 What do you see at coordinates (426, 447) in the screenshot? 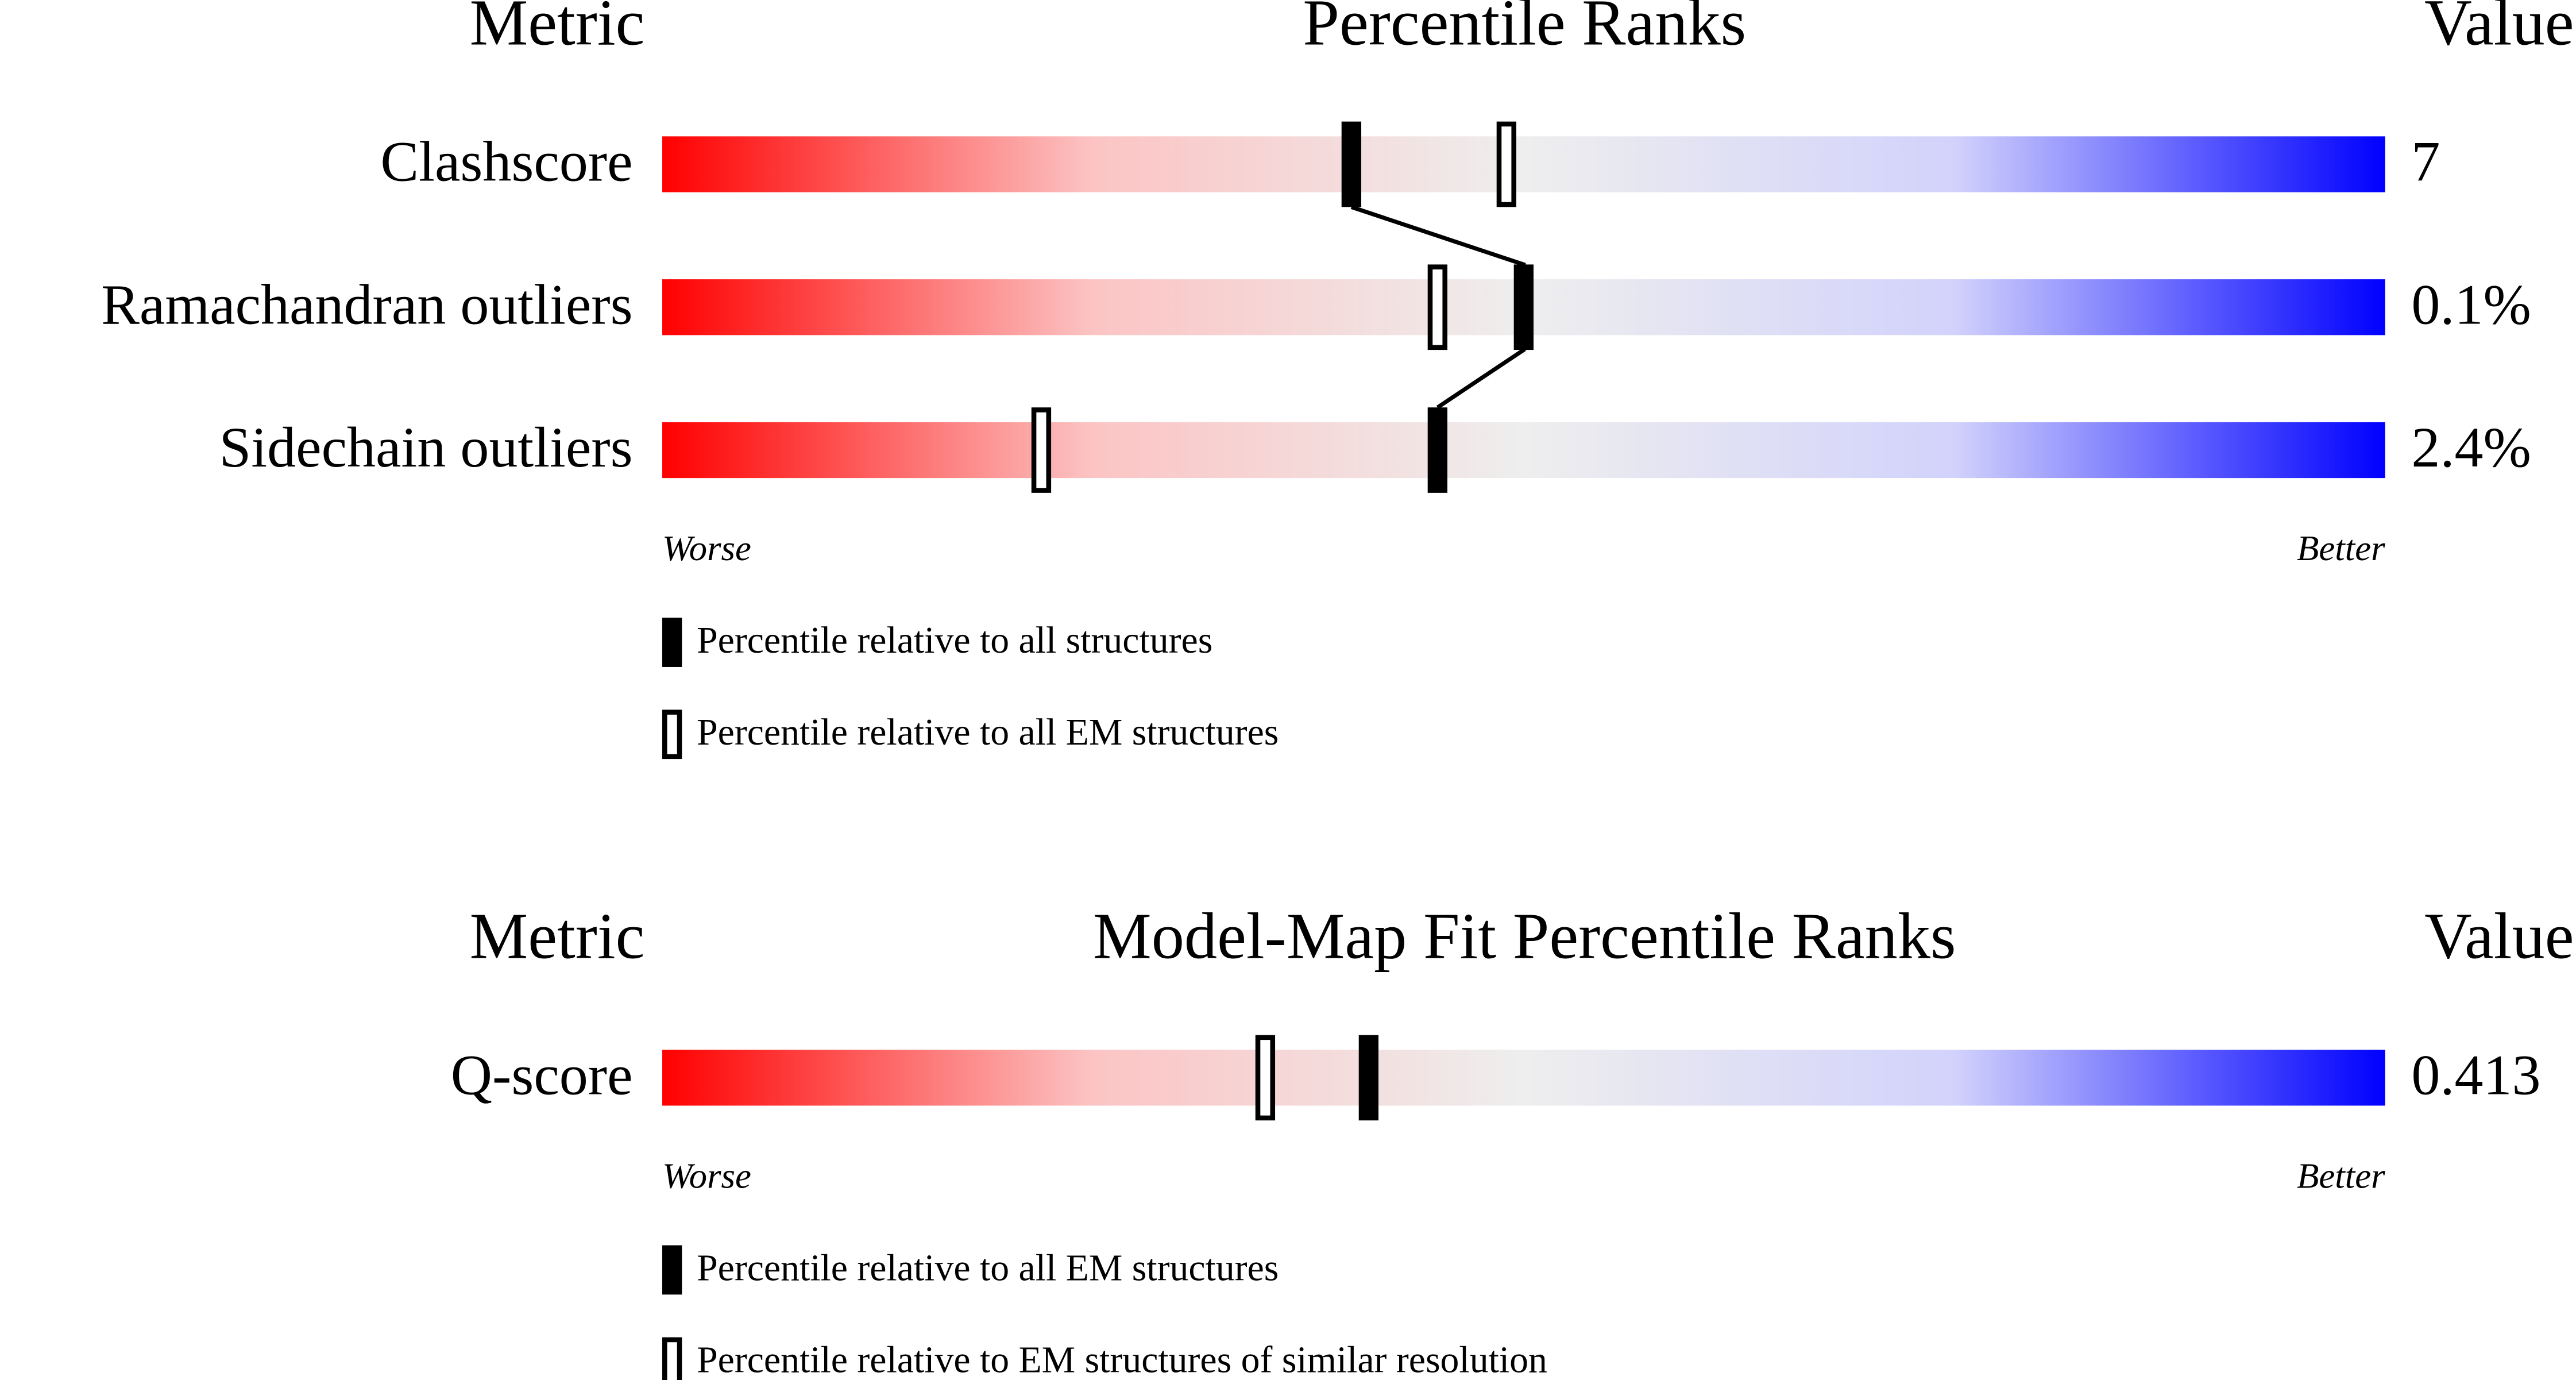
I see `metric-label: Sidechain outliers` at bounding box center [426, 447].